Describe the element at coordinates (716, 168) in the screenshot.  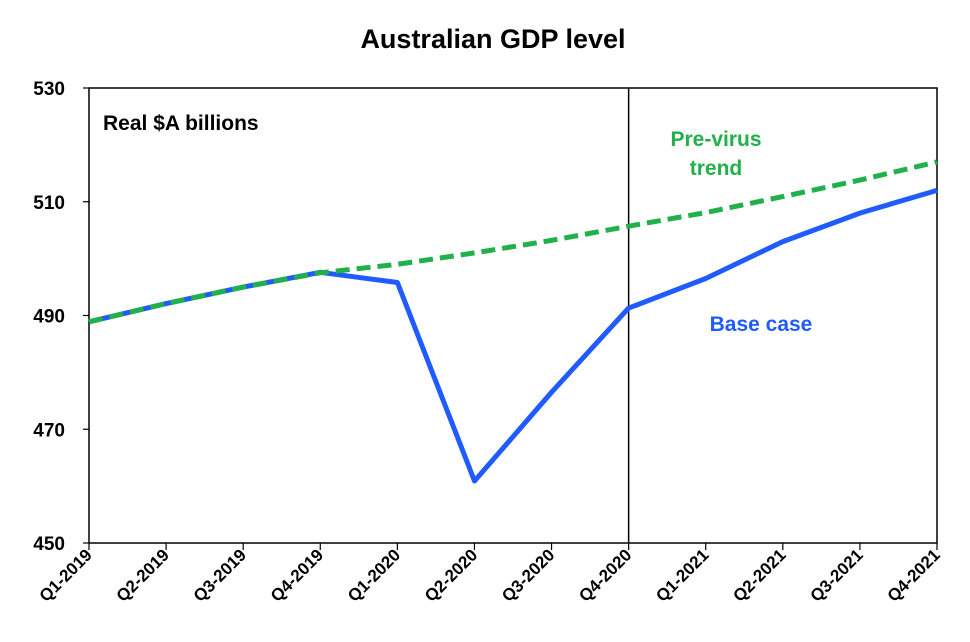
I see `trend-series-label: trend` at that location.